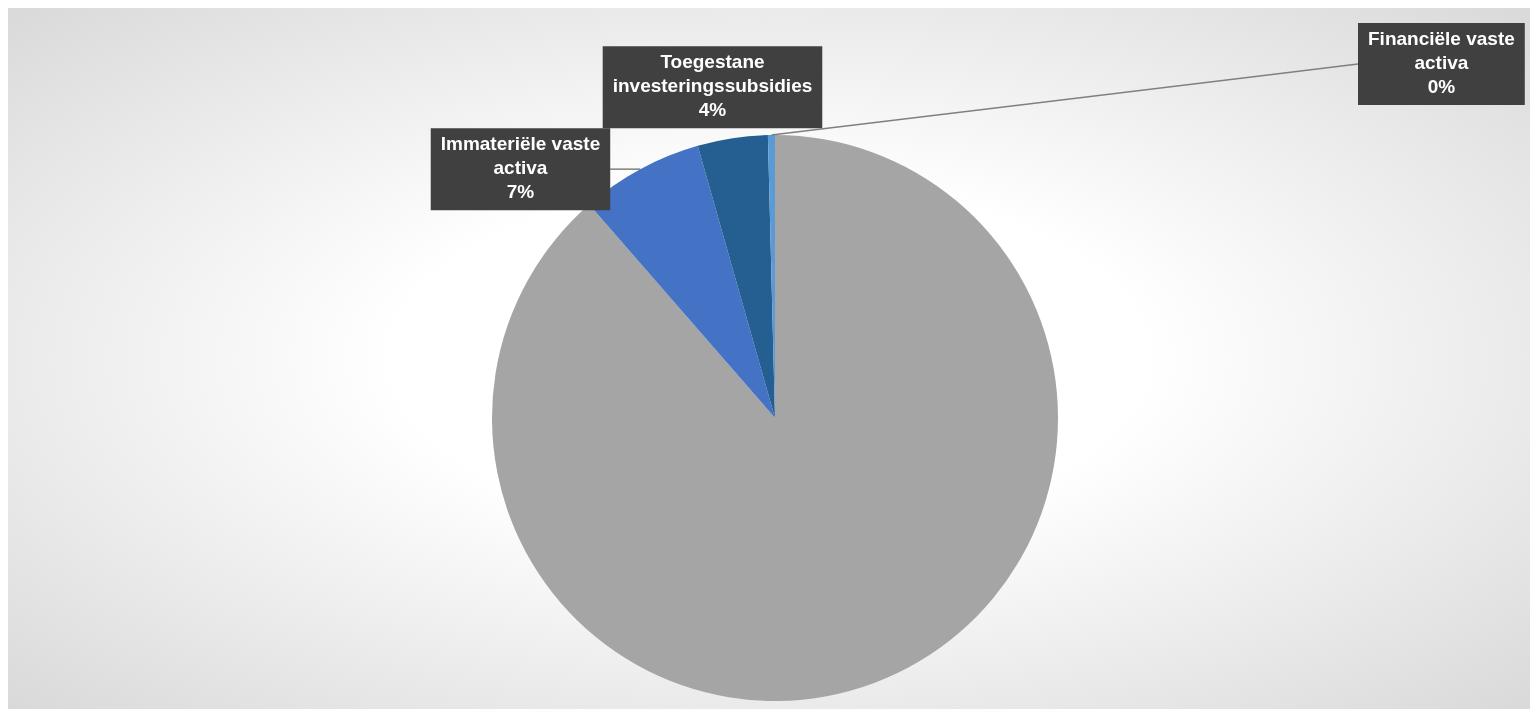 Image resolution: width=1538 pixels, height=717 pixels. What do you see at coordinates (1441, 87) in the screenshot?
I see `data-label: 0%` at bounding box center [1441, 87].